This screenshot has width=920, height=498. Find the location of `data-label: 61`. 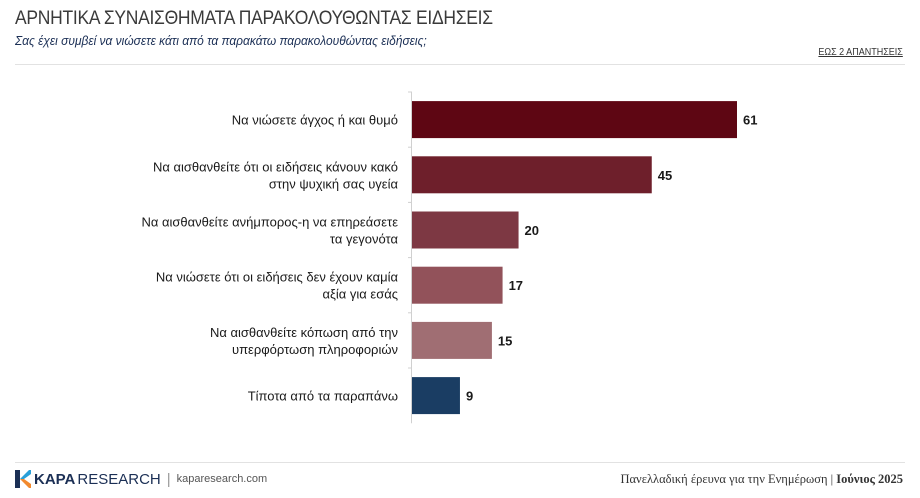

data-label: 61 is located at coordinates (750, 120).